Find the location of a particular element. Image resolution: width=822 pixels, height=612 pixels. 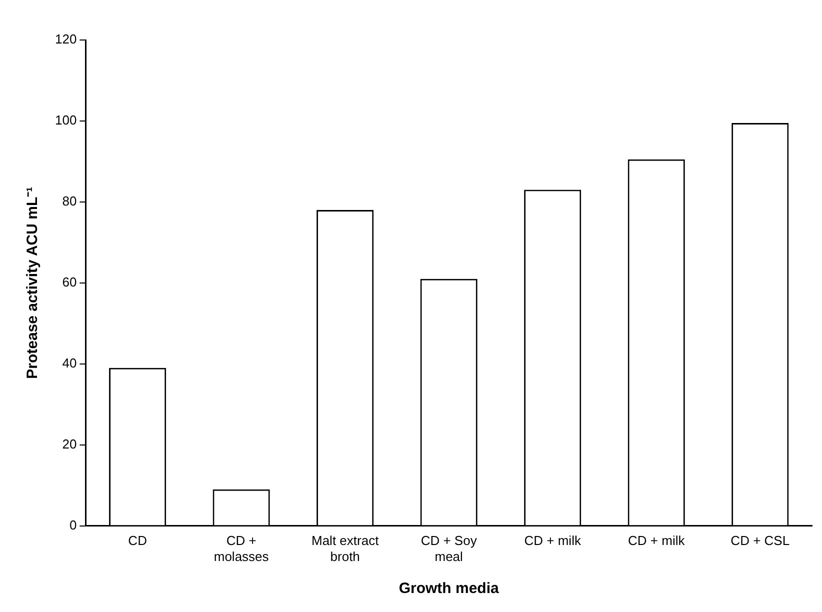

x-tick-label: CD is located at coordinates (137, 540).